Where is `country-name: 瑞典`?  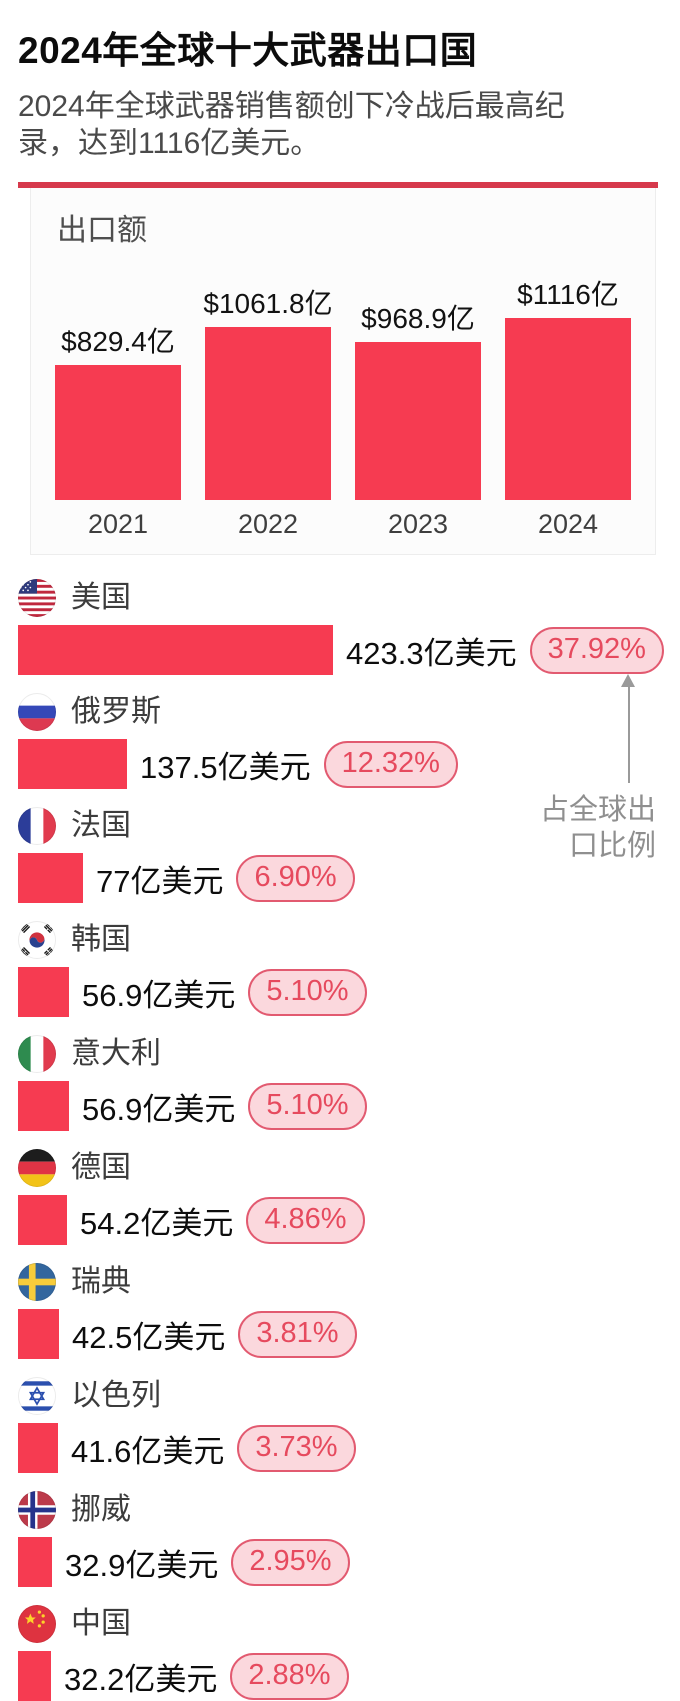 country-name: 瑞典 is located at coordinates (101, 1282).